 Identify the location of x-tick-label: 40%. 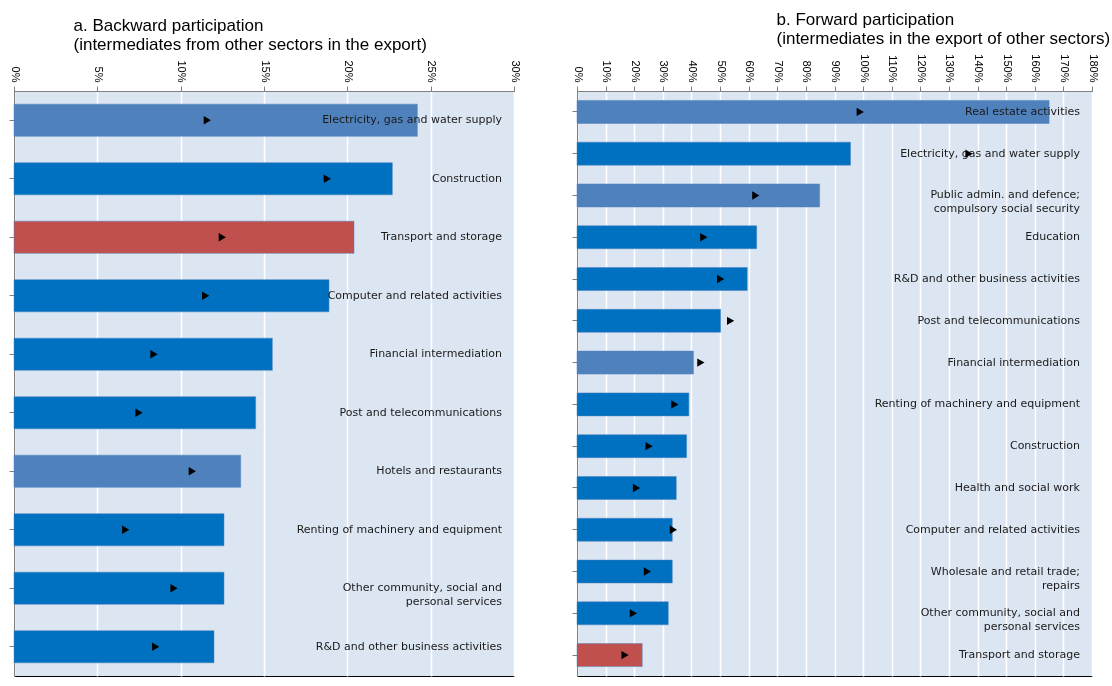
(692, 71).